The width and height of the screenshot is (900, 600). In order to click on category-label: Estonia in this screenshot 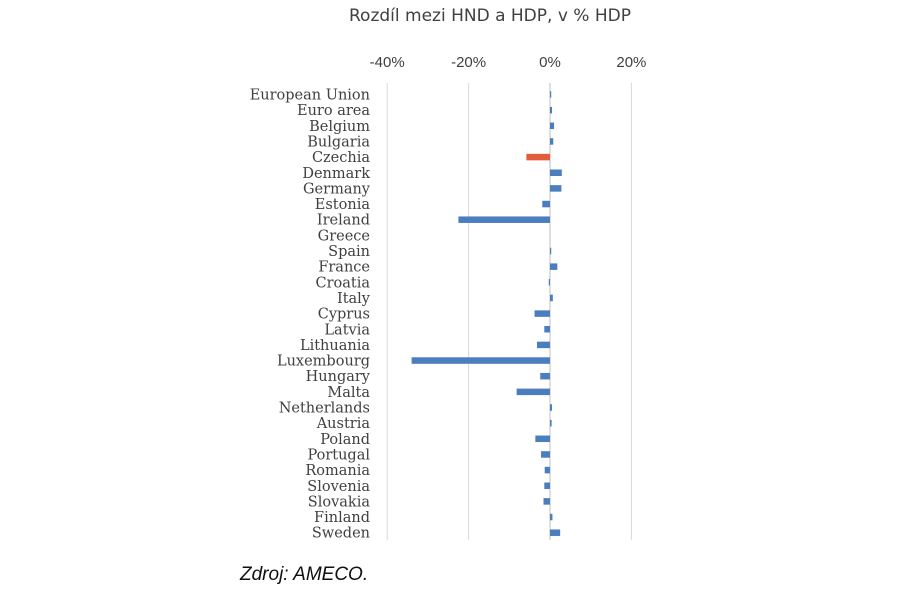, I will do `click(343, 205)`.